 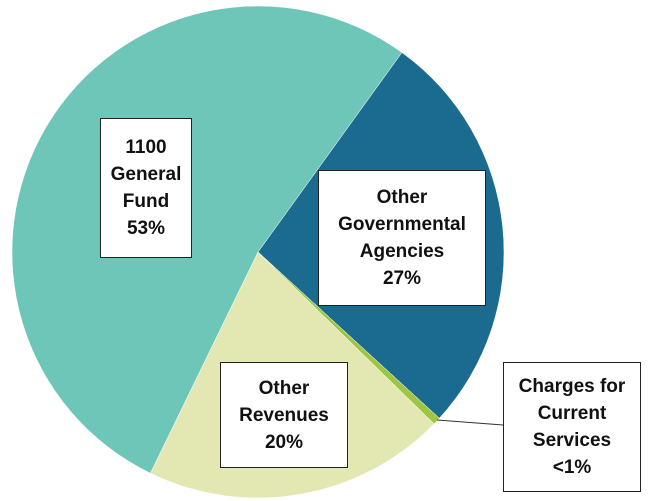 I want to click on category-label: Other Revenues, so click(x=284, y=401).